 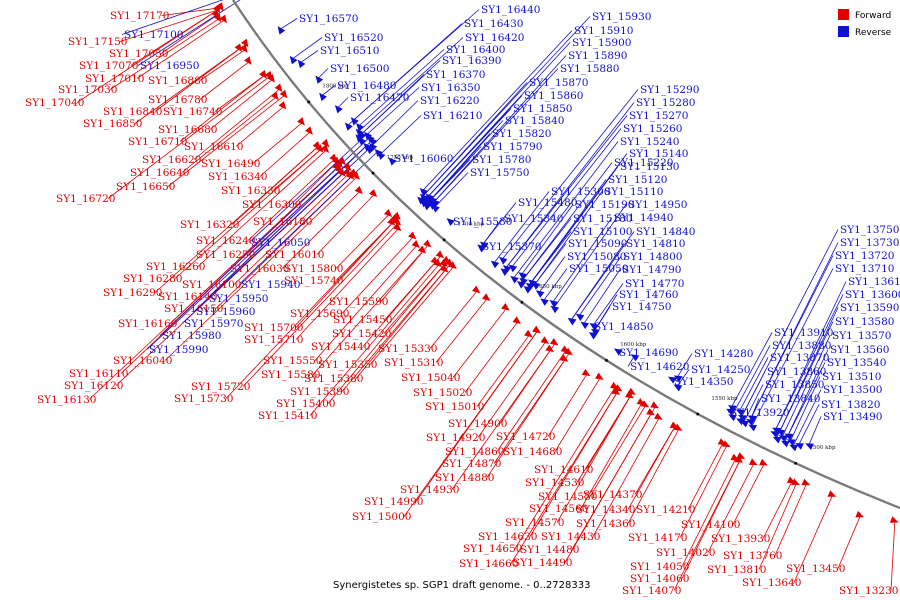 I want to click on reverse-gene-label: SY1_15980, so click(x=191, y=336).